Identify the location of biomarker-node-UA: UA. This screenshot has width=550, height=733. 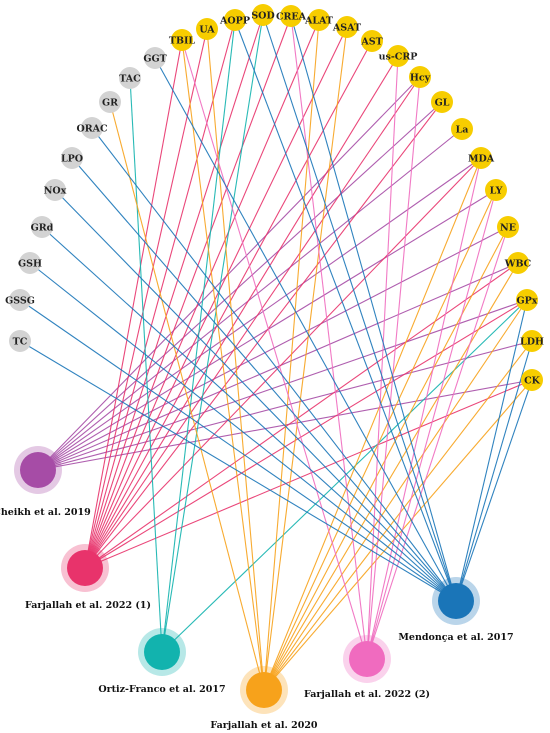
(207, 29).